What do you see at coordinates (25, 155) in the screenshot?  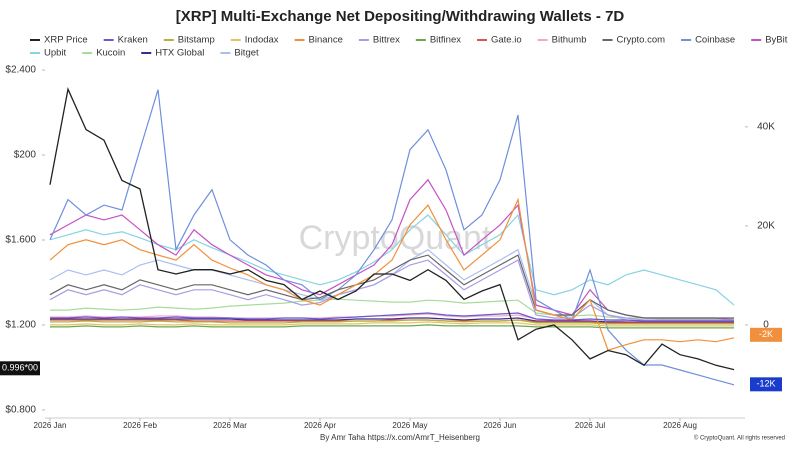 I see `y-tick-label: $200` at bounding box center [25, 155].